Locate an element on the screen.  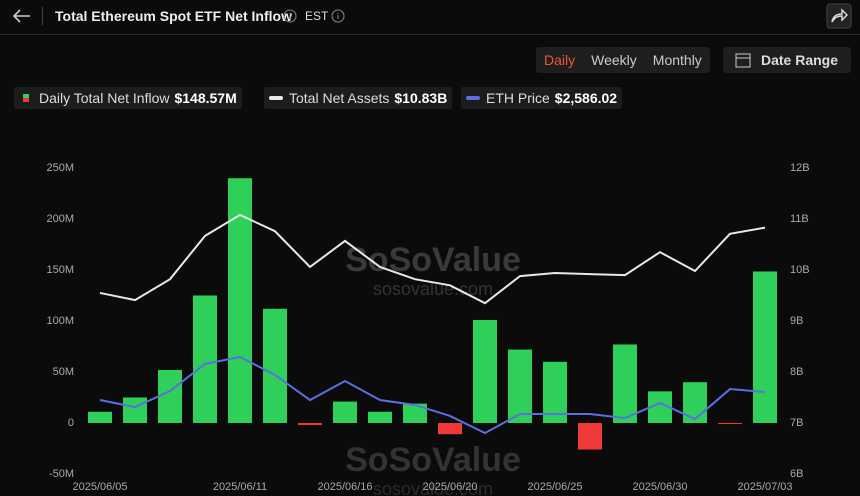
legend-label: Total Net Assets is located at coordinates (339, 98).